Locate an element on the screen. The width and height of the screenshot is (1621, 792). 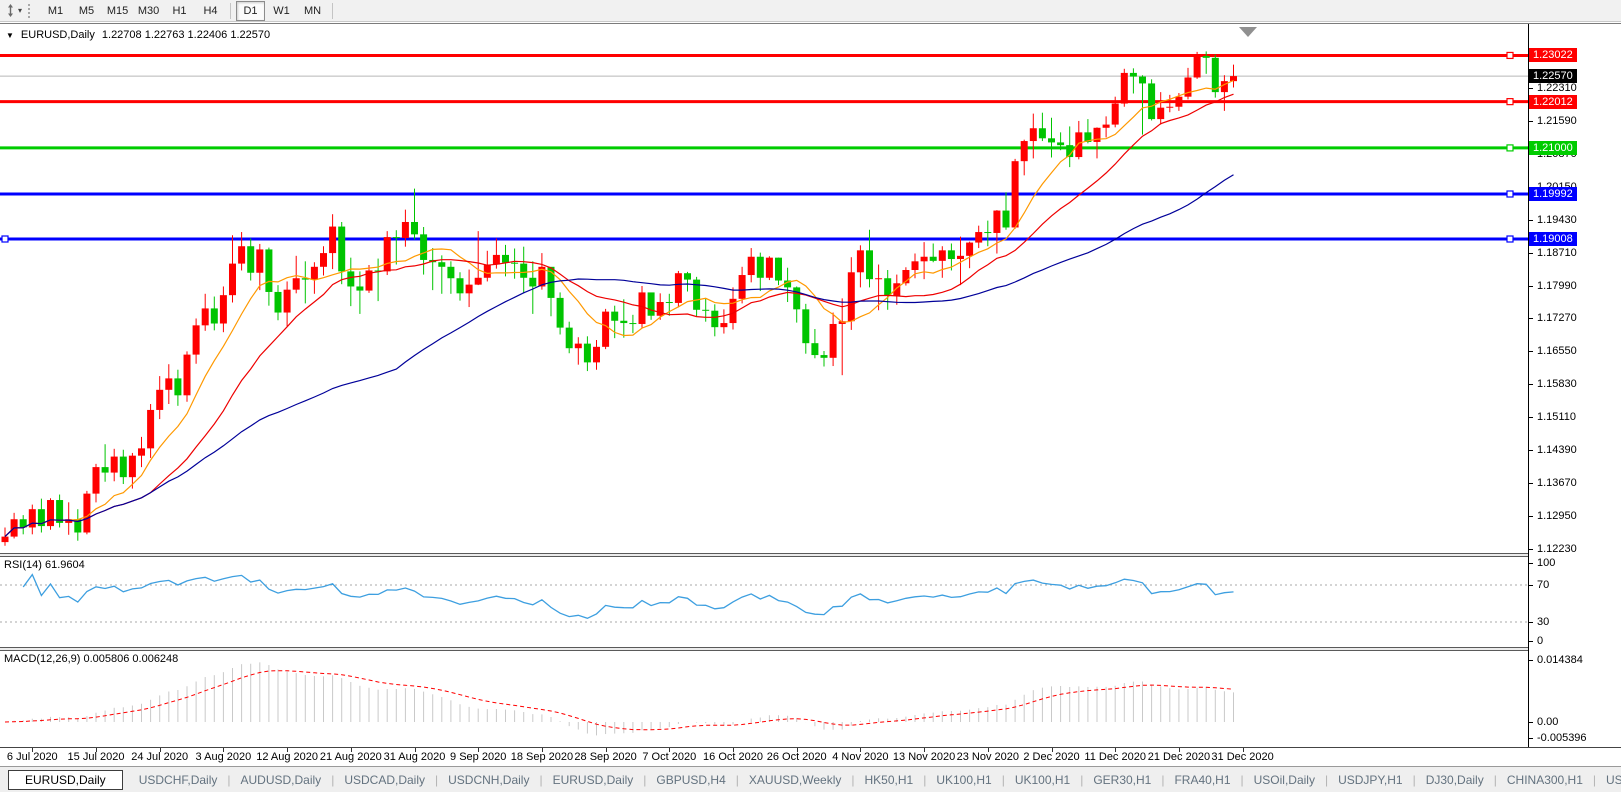
price-tick-label: 1.12230 is located at coordinates (1557, 548).